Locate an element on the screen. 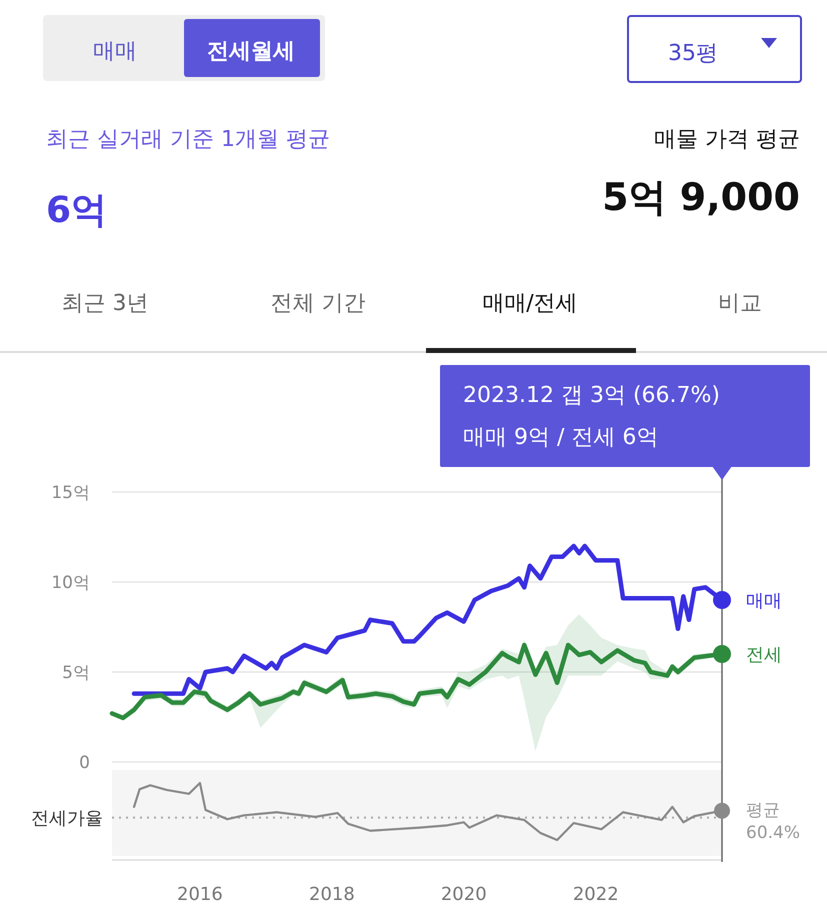  series-label: 전세 is located at coordinates (764, 655).